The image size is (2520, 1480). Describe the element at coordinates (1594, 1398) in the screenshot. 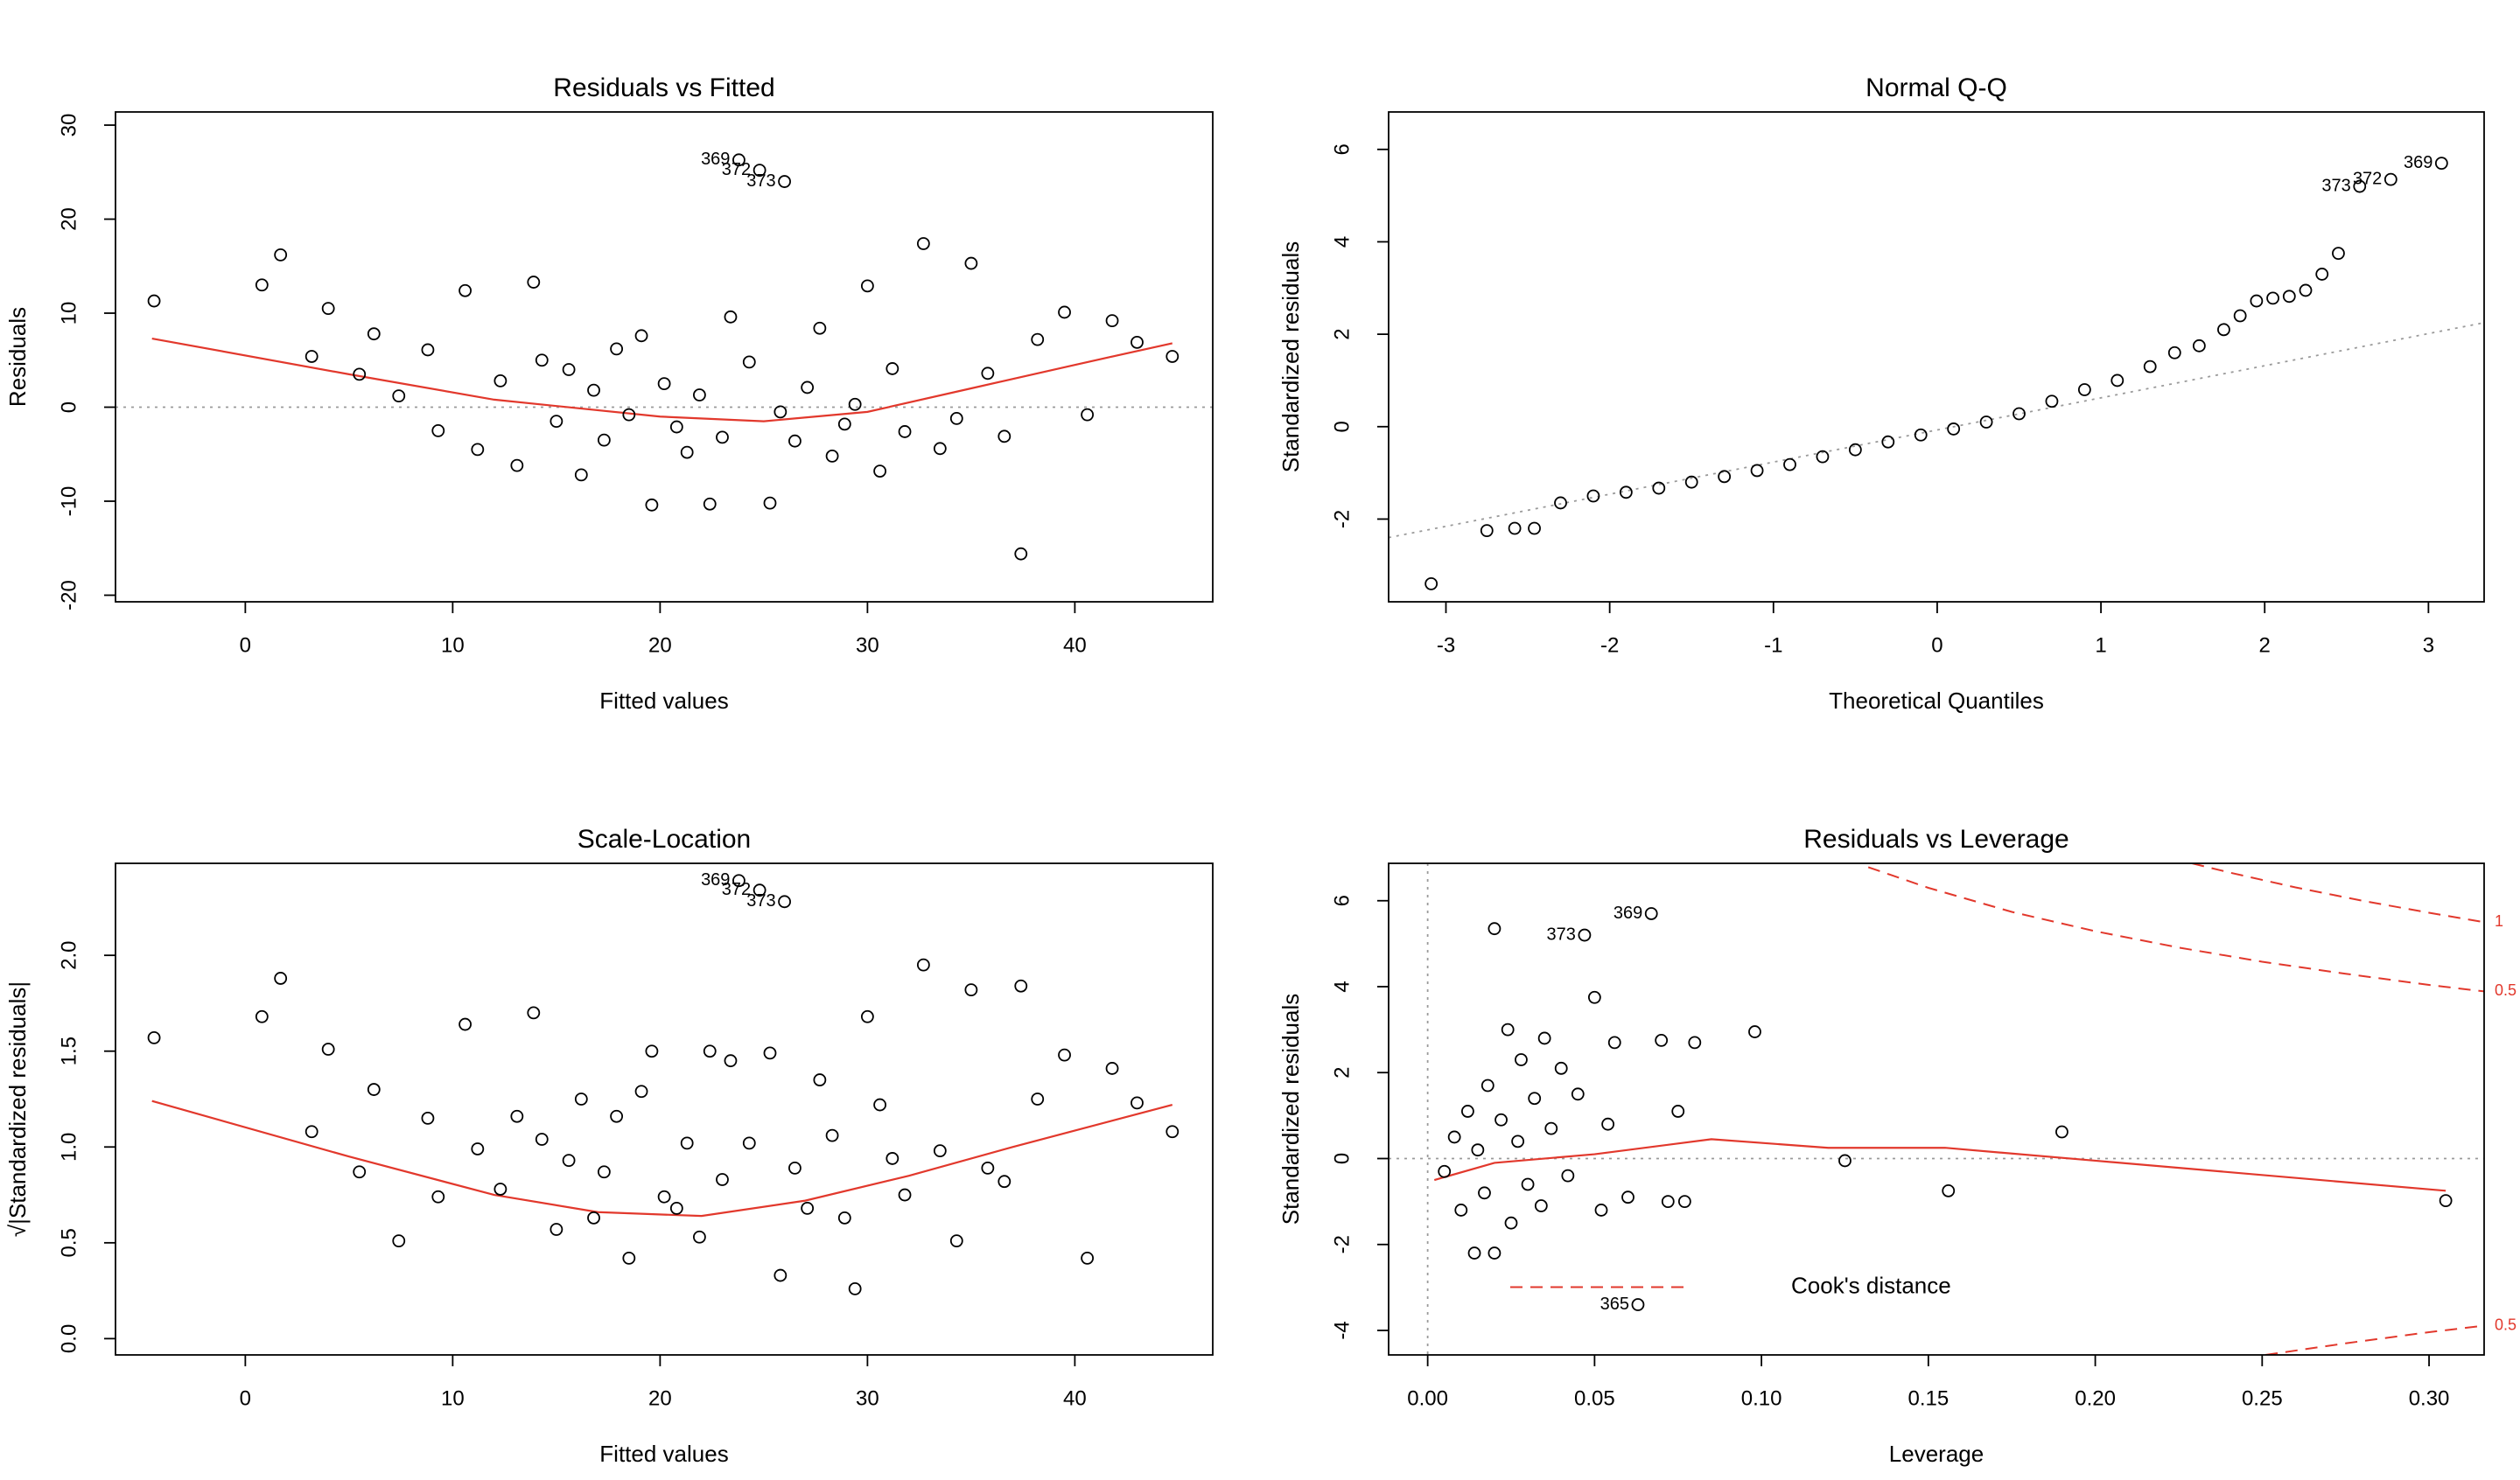

I see `x-tick-label: 0.05` at that location.